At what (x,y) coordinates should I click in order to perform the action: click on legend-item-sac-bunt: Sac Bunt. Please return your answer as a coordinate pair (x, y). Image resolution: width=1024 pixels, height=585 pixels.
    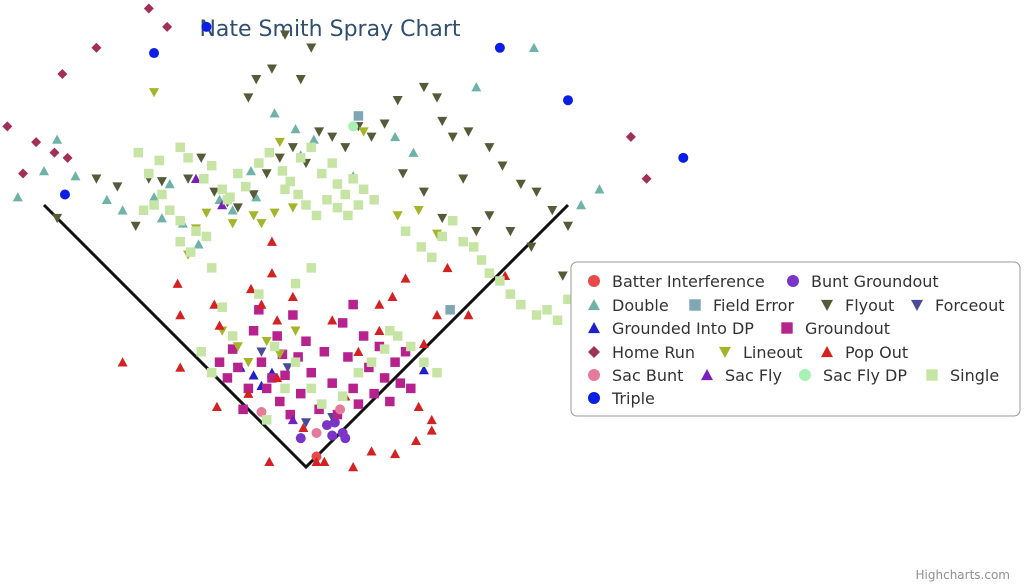
    Looking at the image, I should click on (635, 375).